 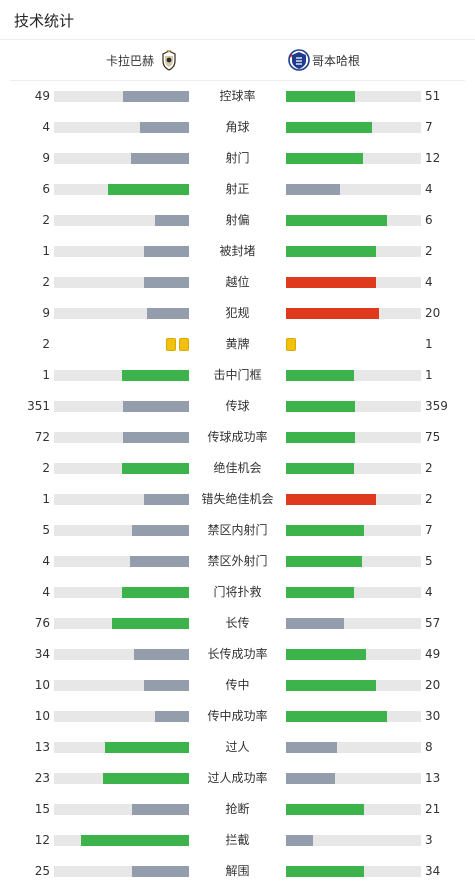 I want to click on stat-row: 12 3 拦截, so click(x=237, y=840).